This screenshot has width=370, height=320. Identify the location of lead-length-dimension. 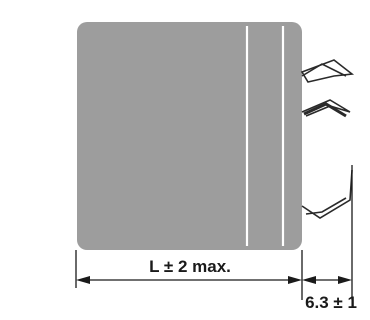
(327, 232).